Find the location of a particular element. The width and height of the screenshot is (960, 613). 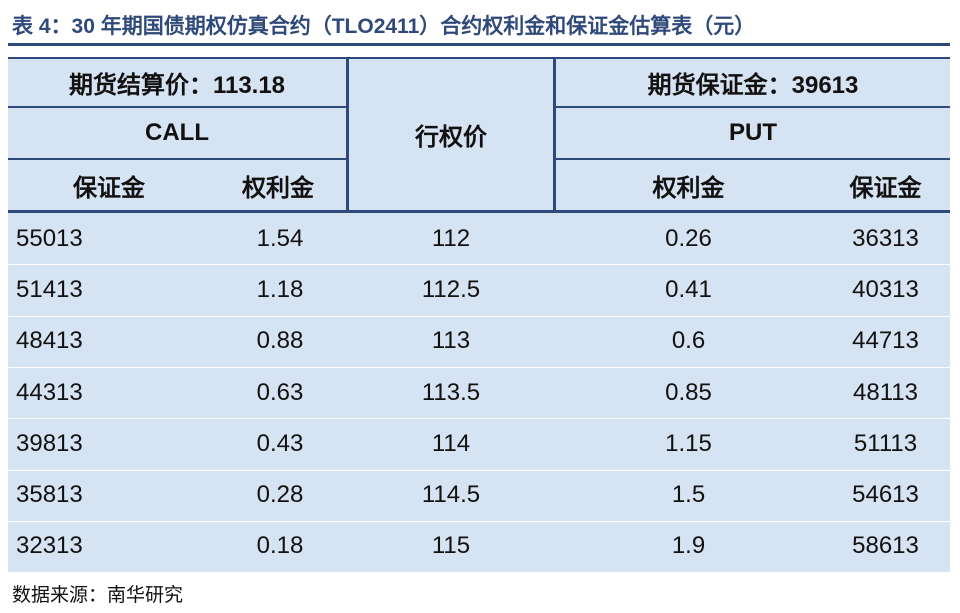

table-cell: 115 is located at coordinates (451, 546).